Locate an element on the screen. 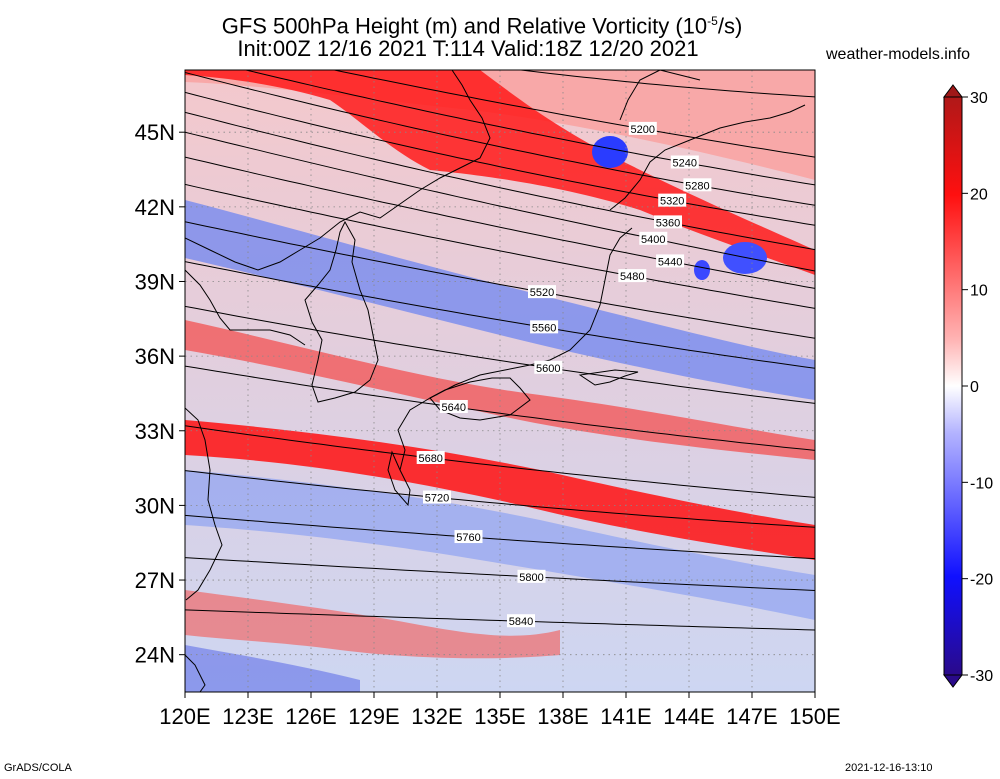 Image resolution: width=1000 pixels, height=779 pixels. coastline-sakhalin is located at coordinates (660, 95).